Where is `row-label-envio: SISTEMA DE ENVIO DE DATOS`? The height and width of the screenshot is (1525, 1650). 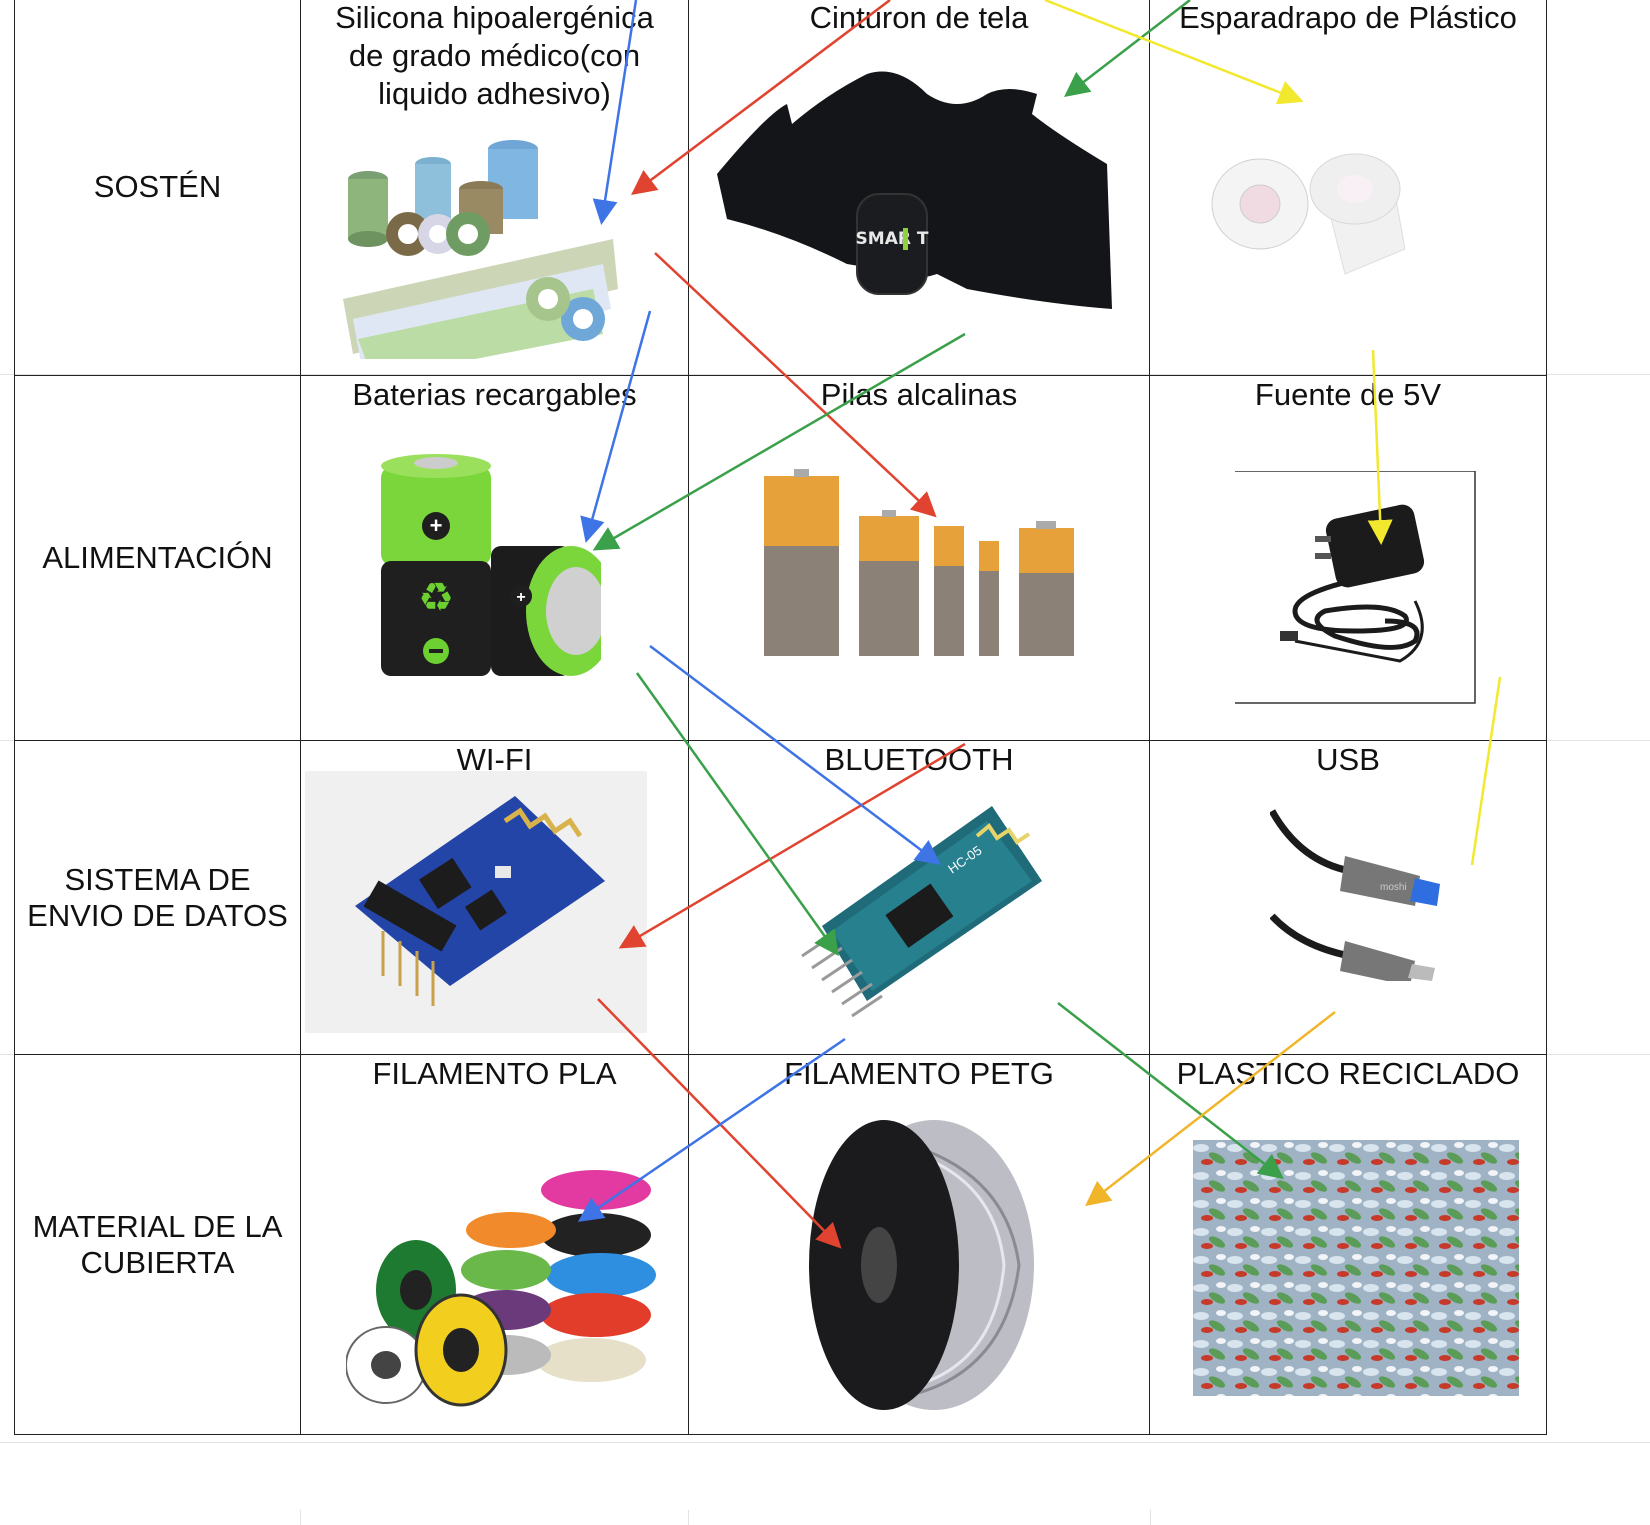 row-label-envio: SISTEMA DE ENVIO DE DATOS is located at coordinates (157, 897).